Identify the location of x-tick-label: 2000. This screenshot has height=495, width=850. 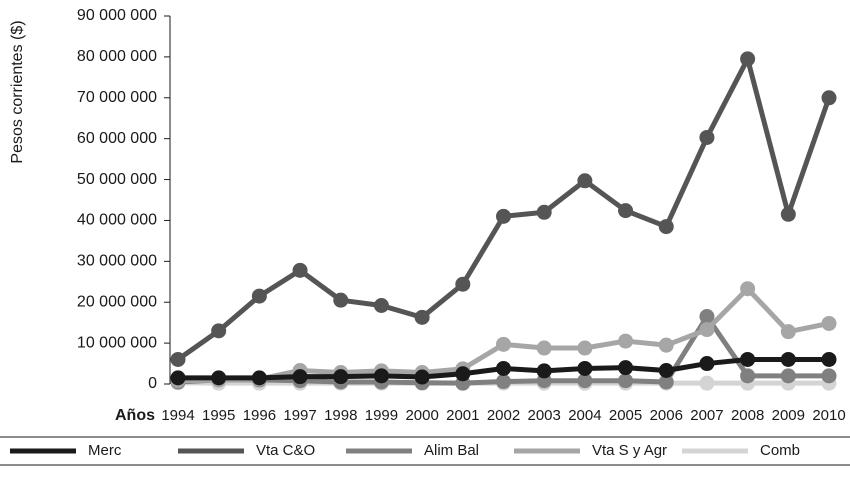
(421, 415).